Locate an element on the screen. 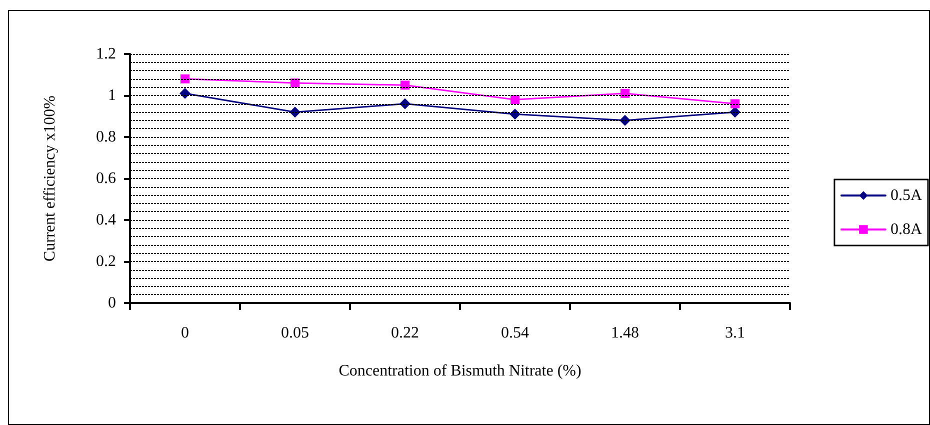  y-tick-label: 0.4 is located at coordinates (106, 220).